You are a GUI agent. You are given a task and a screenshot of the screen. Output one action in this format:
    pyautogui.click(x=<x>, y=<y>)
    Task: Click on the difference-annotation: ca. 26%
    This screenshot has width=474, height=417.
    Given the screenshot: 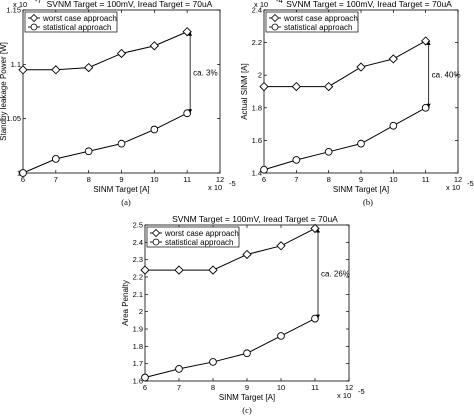 What is the action you would take?
    pyautogui.click(x=335, y=274)
    